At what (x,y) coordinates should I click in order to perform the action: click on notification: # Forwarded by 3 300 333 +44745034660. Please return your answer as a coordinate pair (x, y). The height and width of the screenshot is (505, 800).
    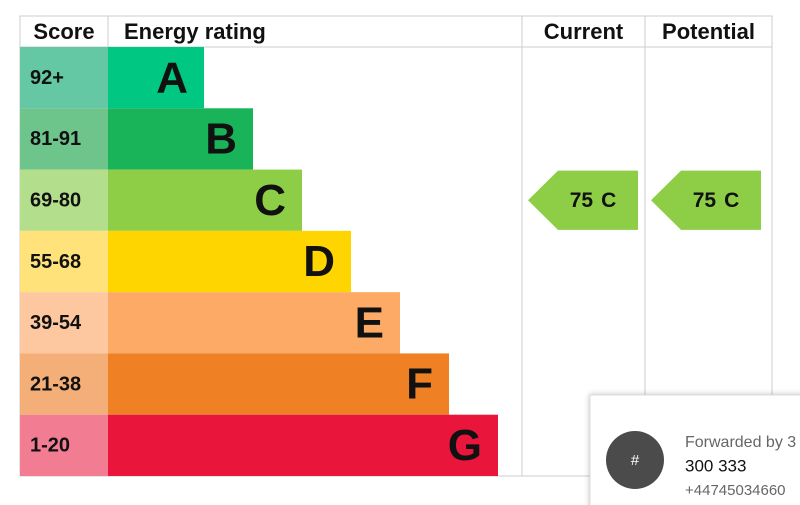
    Looking at the image, I should click on (701, 465).